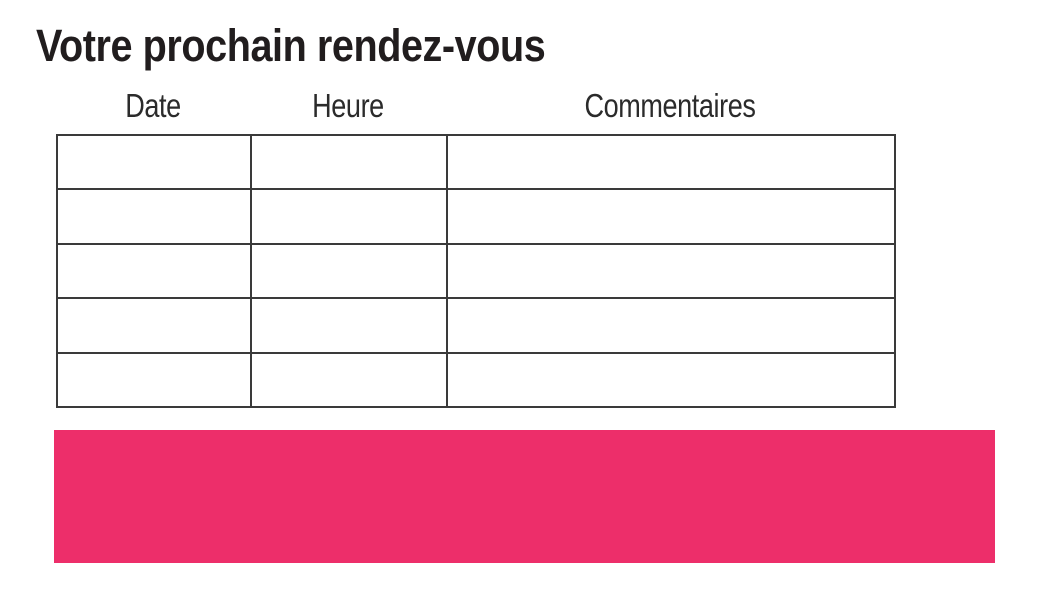 The image size is (1050, 600). Describe the element at coordinates (291, 45) in the screenshot. I see `page-title: Votre prochain rendez-vous` at that location.